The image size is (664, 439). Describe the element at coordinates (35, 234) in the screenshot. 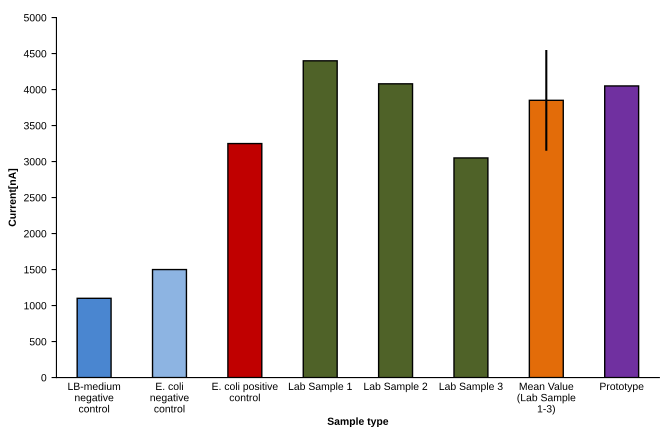

I see `y-tick-label: 2000` at that location.